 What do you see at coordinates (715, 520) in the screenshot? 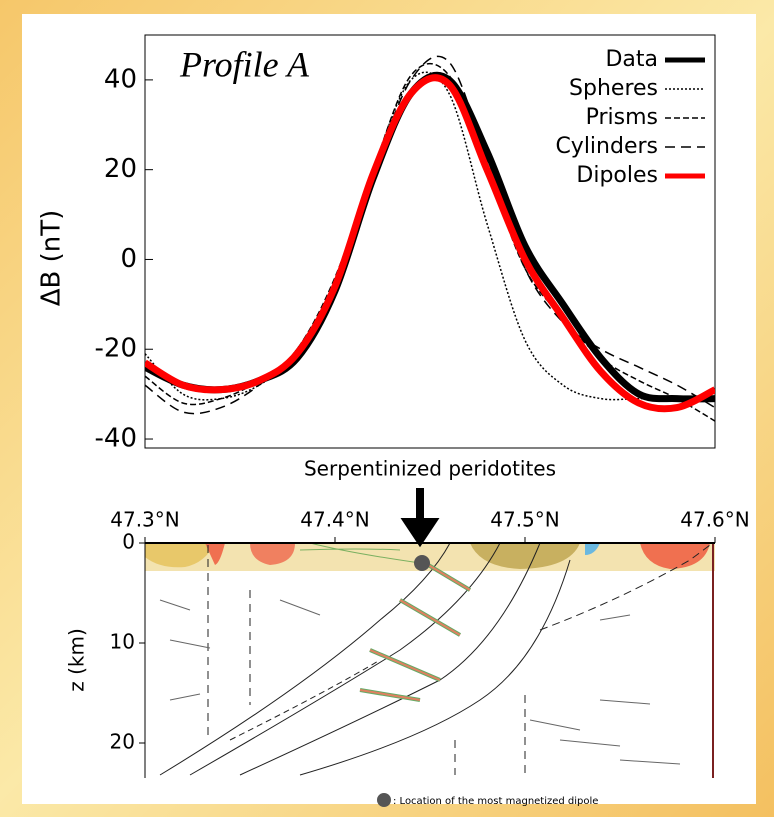
I see `x-tick-label: 47.6°N` at bounding box center [715, 520].